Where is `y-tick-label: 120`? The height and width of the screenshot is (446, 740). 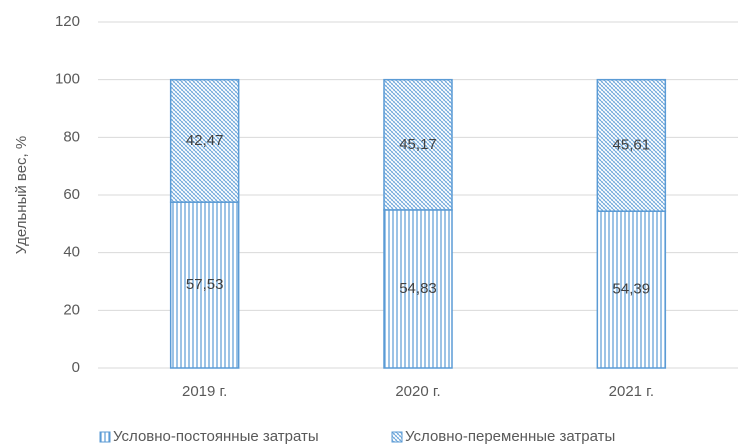
y-tick-label: 120 is located at coordinates (67, 21).